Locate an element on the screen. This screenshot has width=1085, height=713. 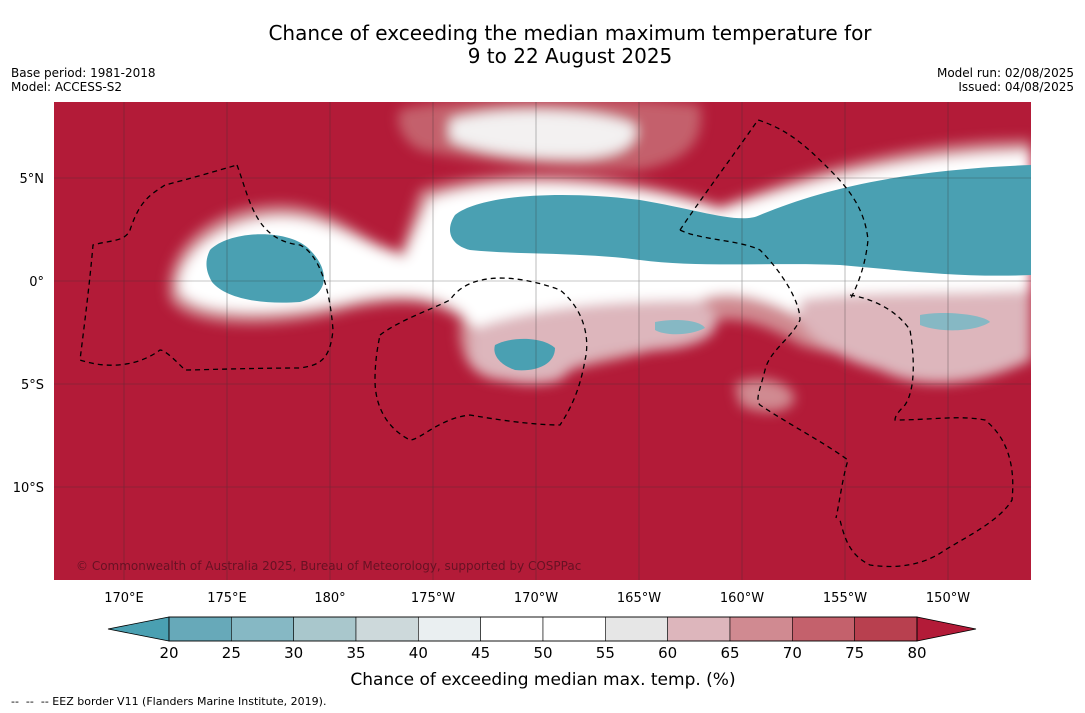
lon-label-150w: 150°W is located at coordinates (948, 598).